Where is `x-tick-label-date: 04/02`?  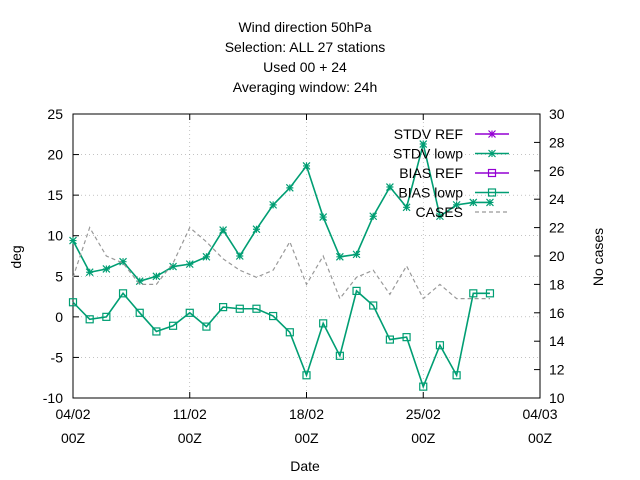 x-tick-label-date: 04/02 is located at coordinates (72, 414).